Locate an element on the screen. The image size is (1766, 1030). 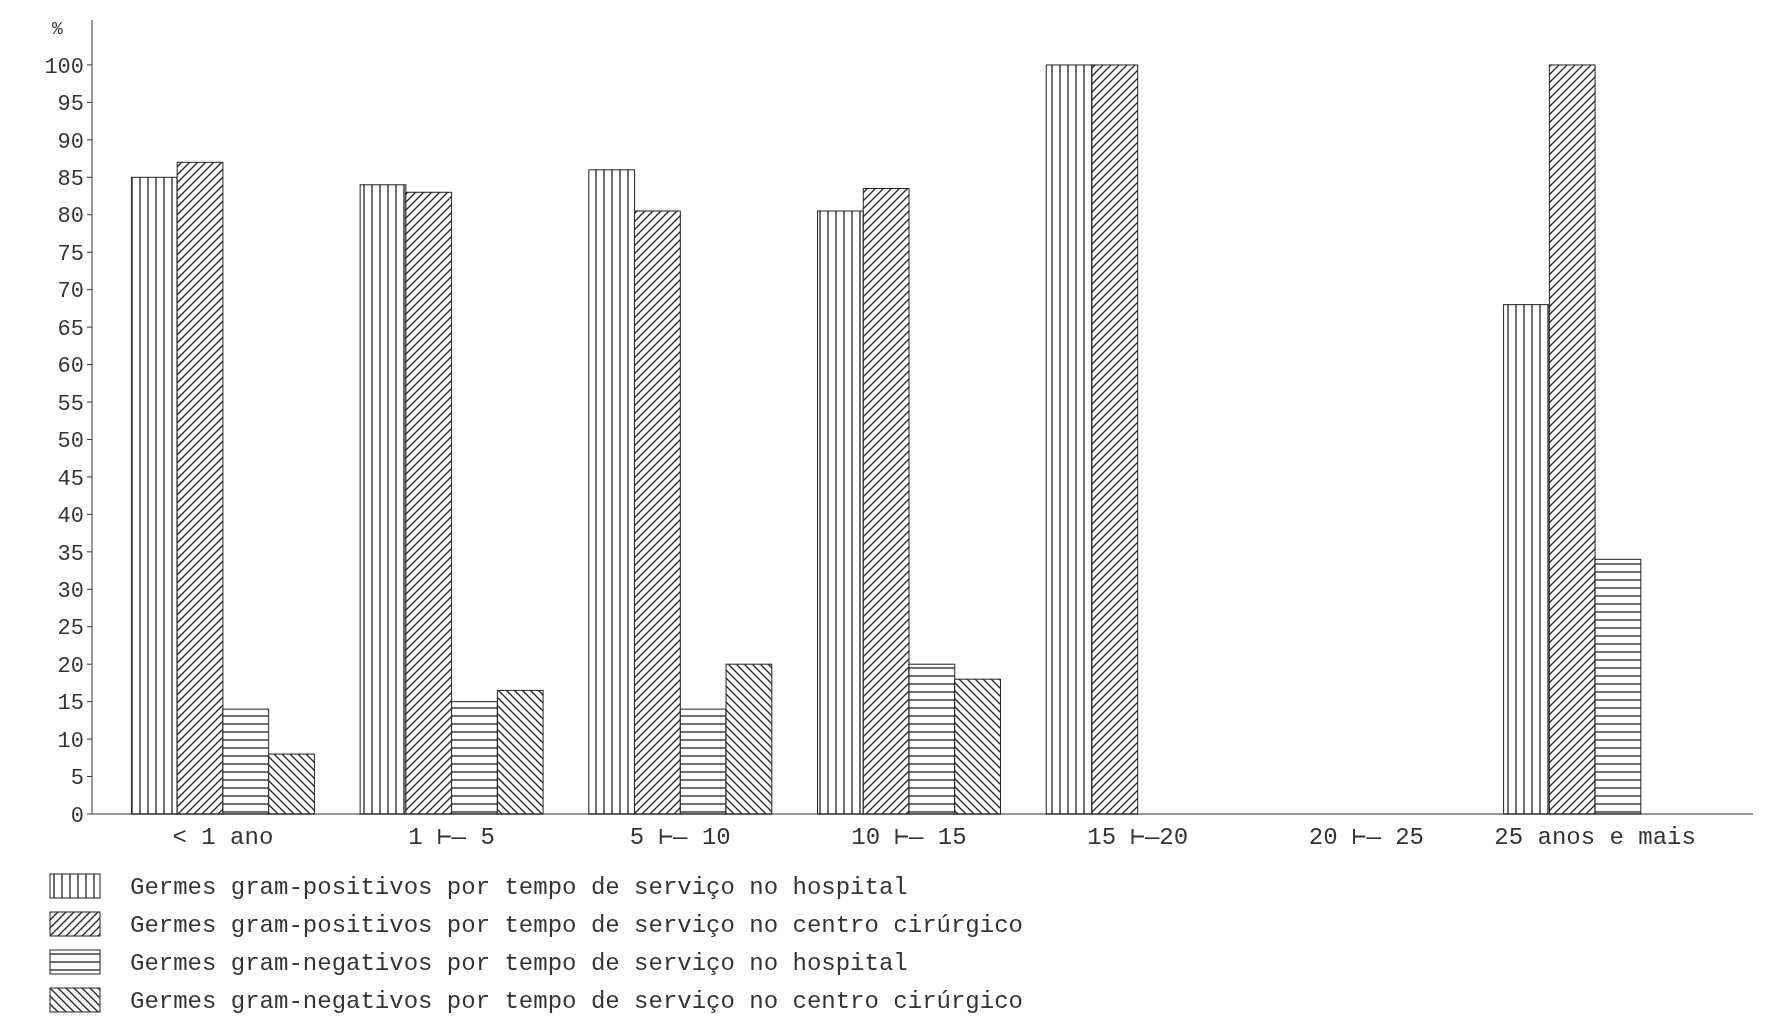
y-axis-title: % is located at coordinates (57, 29).